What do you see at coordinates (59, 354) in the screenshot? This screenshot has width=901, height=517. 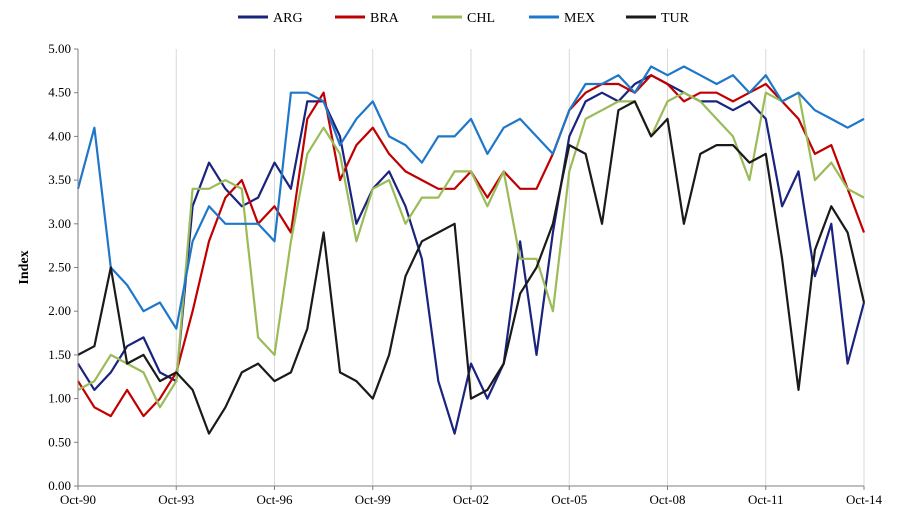 I see `y-tick-label: 1.50` at bounding box center [59, 354].